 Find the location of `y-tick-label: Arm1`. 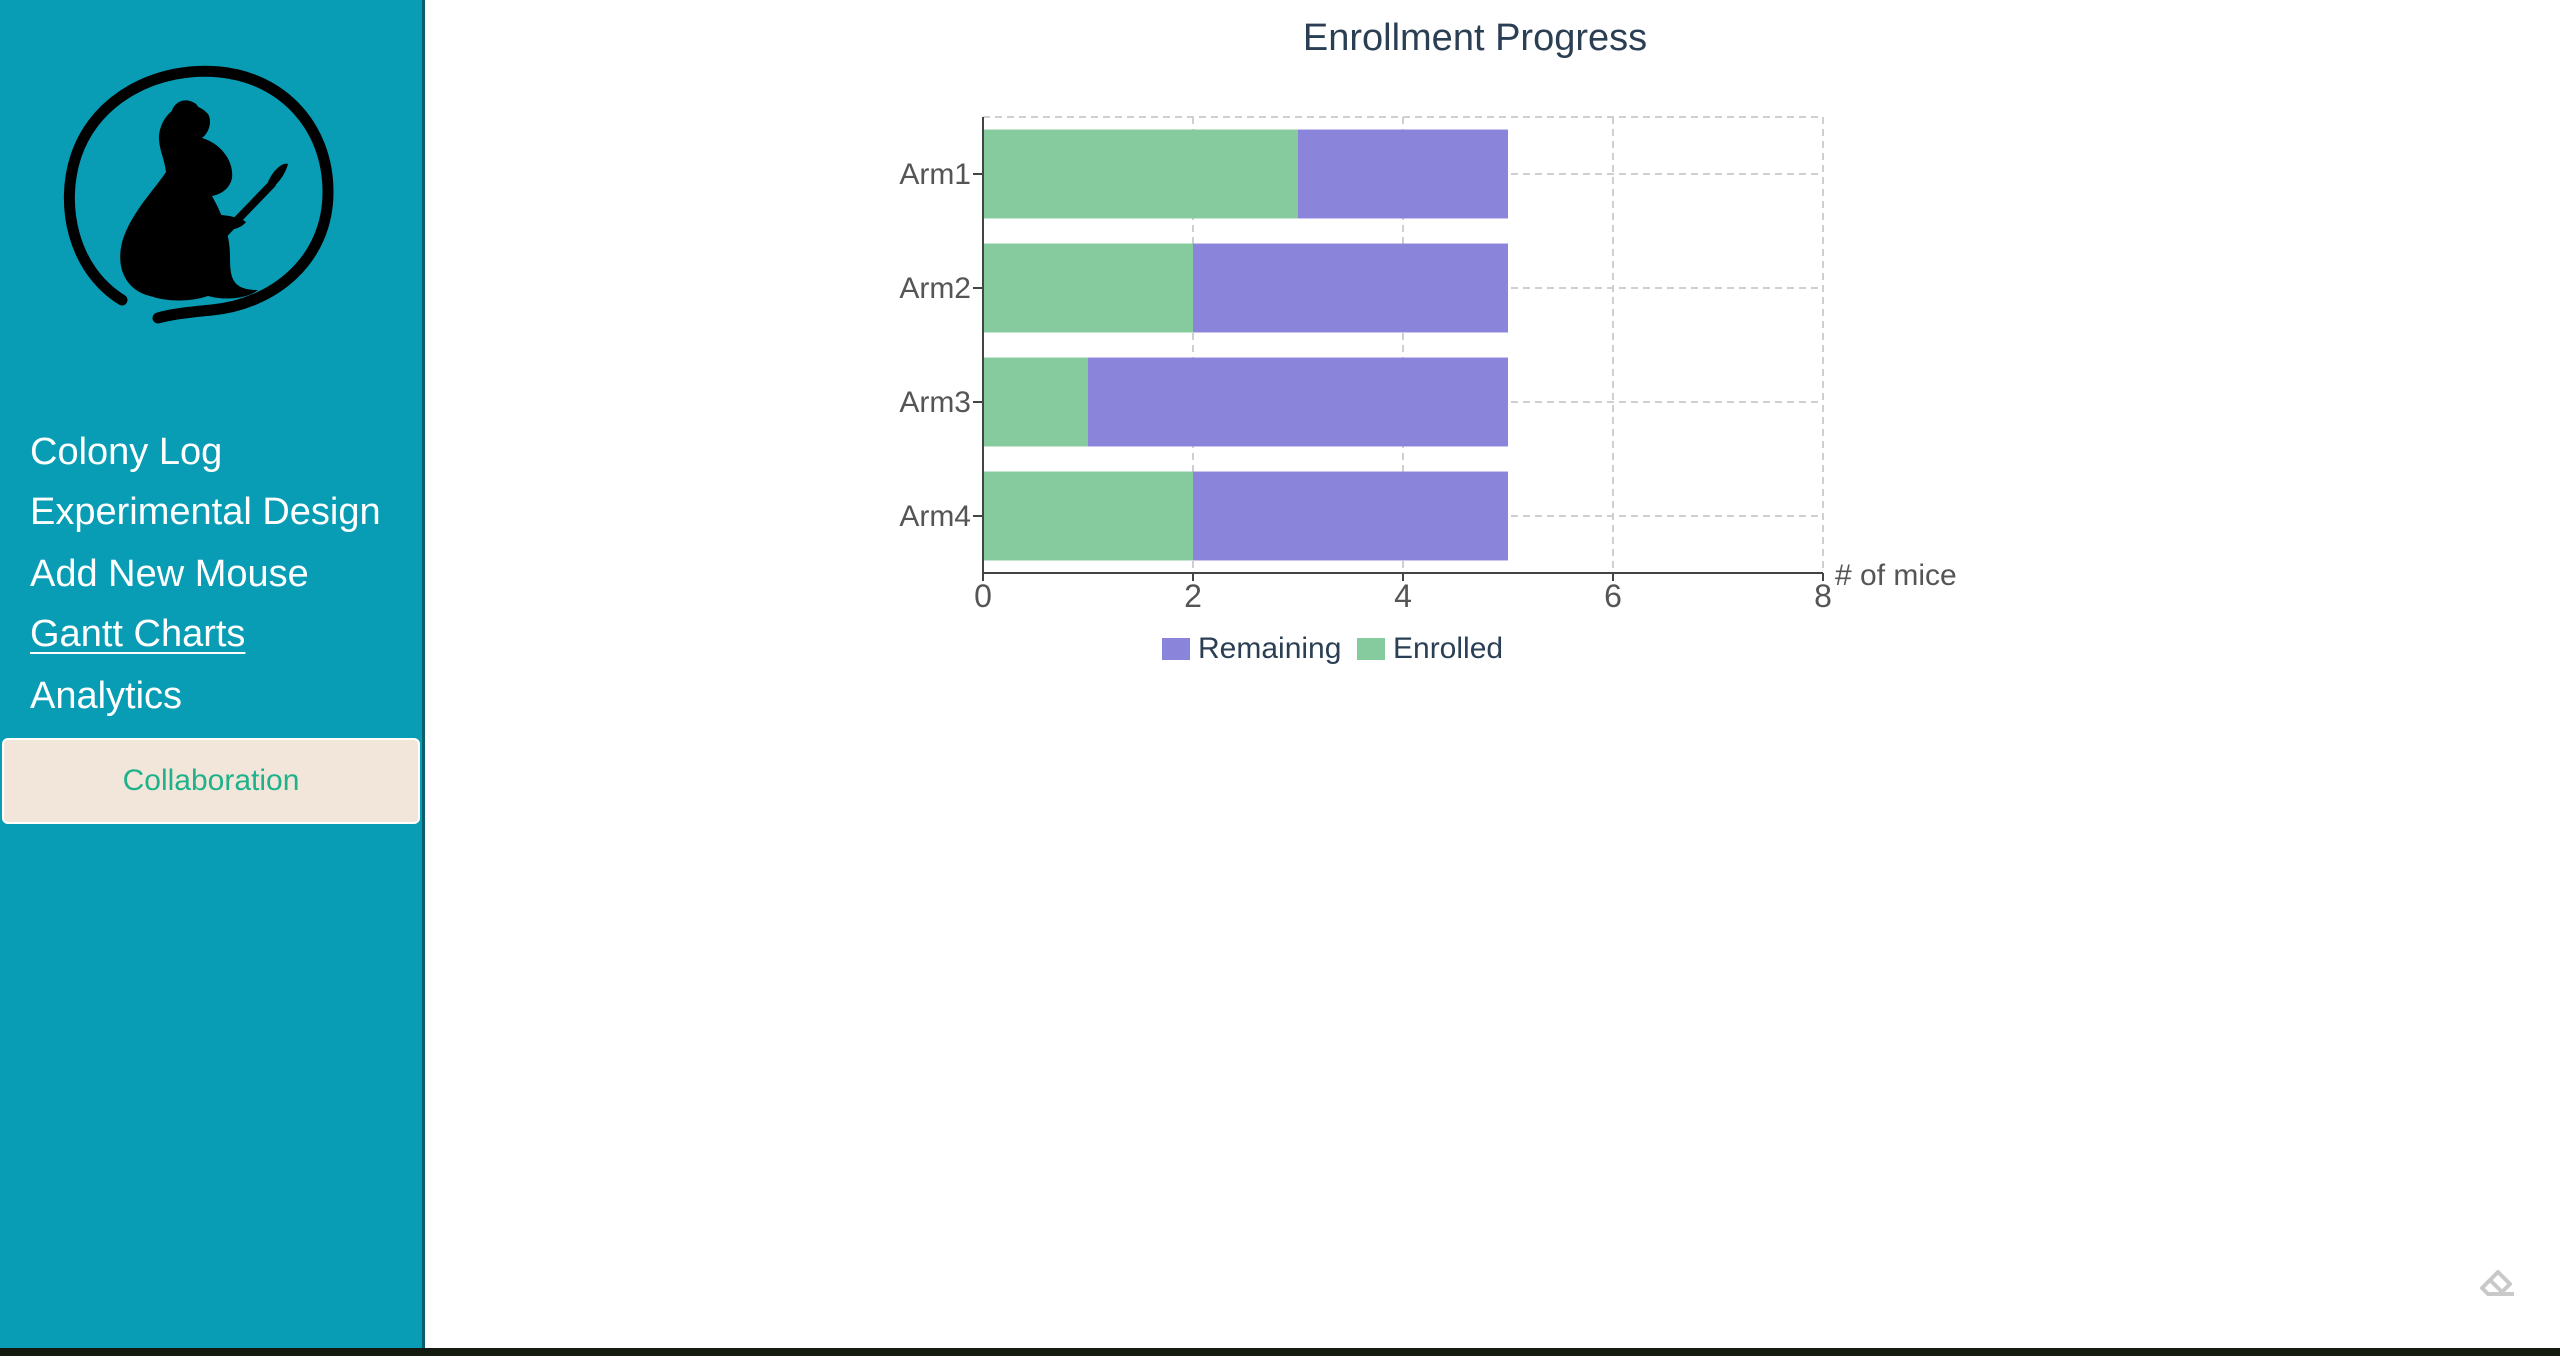

y-tick-label: Arm1 is located at coordinates (935, 174).